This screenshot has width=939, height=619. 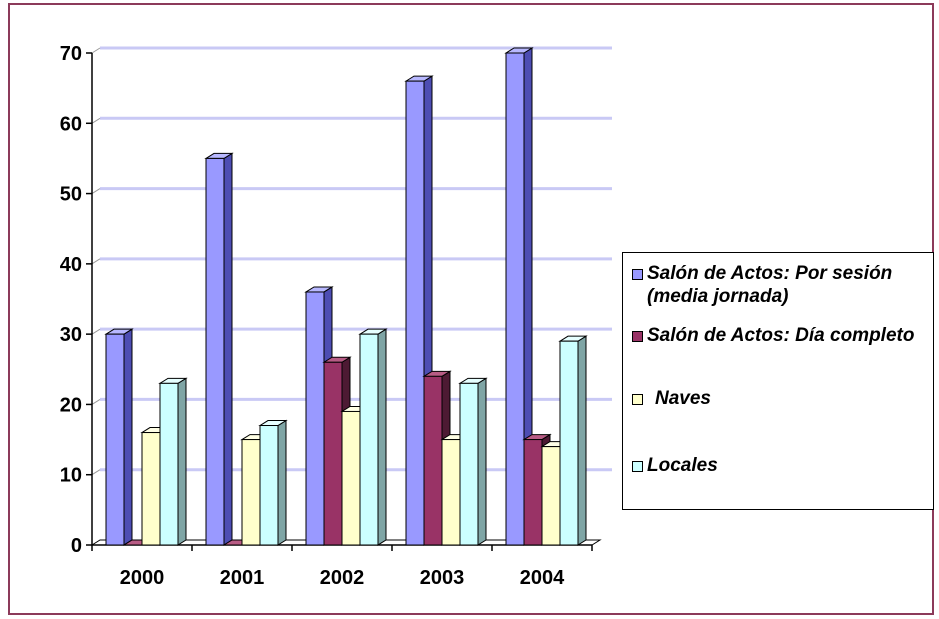 I want to click on y-tick-label-50: 50, so click(x=71, y=195).